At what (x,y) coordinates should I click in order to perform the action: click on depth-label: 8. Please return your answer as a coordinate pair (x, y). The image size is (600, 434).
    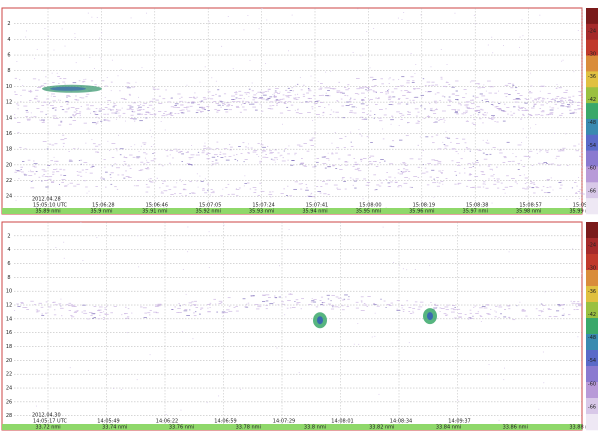
    Looking at the image, I should click on (8, 71).